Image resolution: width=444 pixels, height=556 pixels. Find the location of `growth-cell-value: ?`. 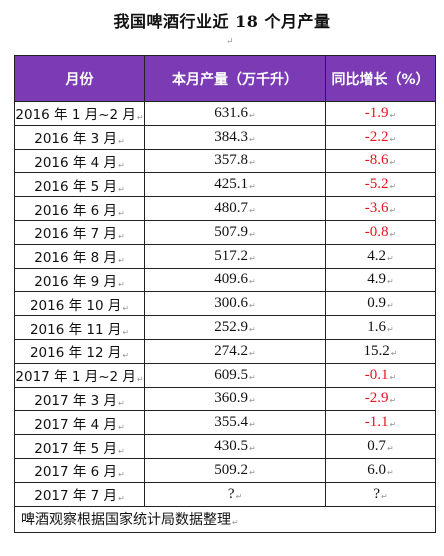

growth-cell-value: ? is located at coordinates (376, 493).